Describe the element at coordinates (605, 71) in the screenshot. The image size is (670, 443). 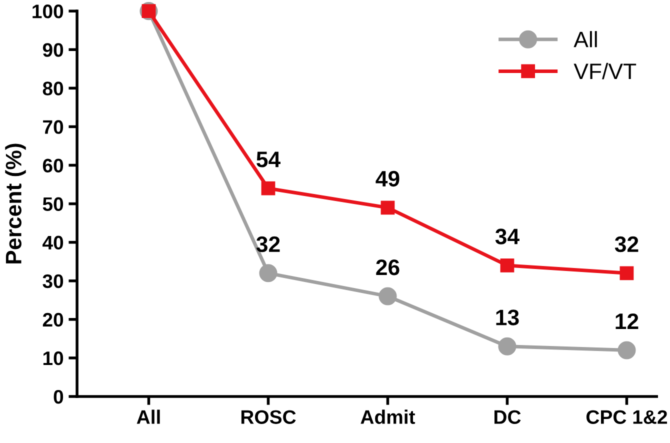
I see `legend-label: VF/VT` at that location.